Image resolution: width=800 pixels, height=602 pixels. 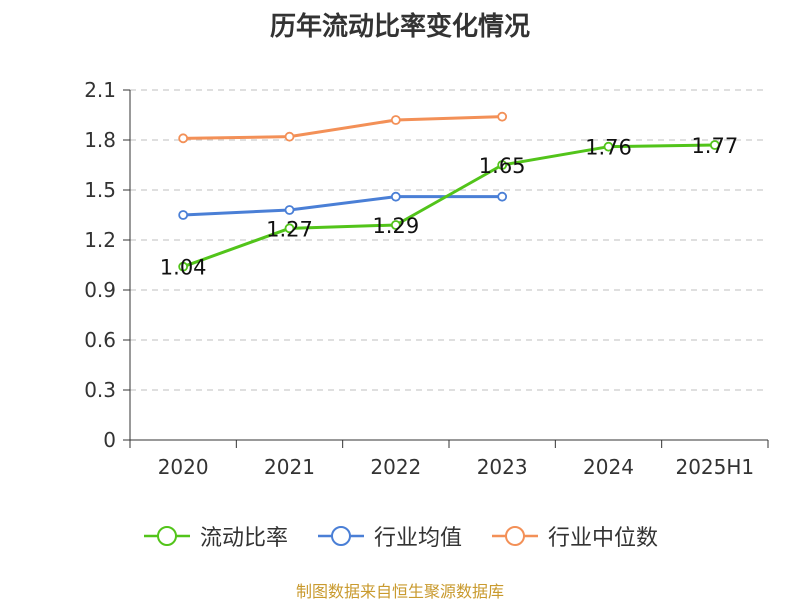 I want to click on legend-label: 行业中位数, so click(x=603, y=538).